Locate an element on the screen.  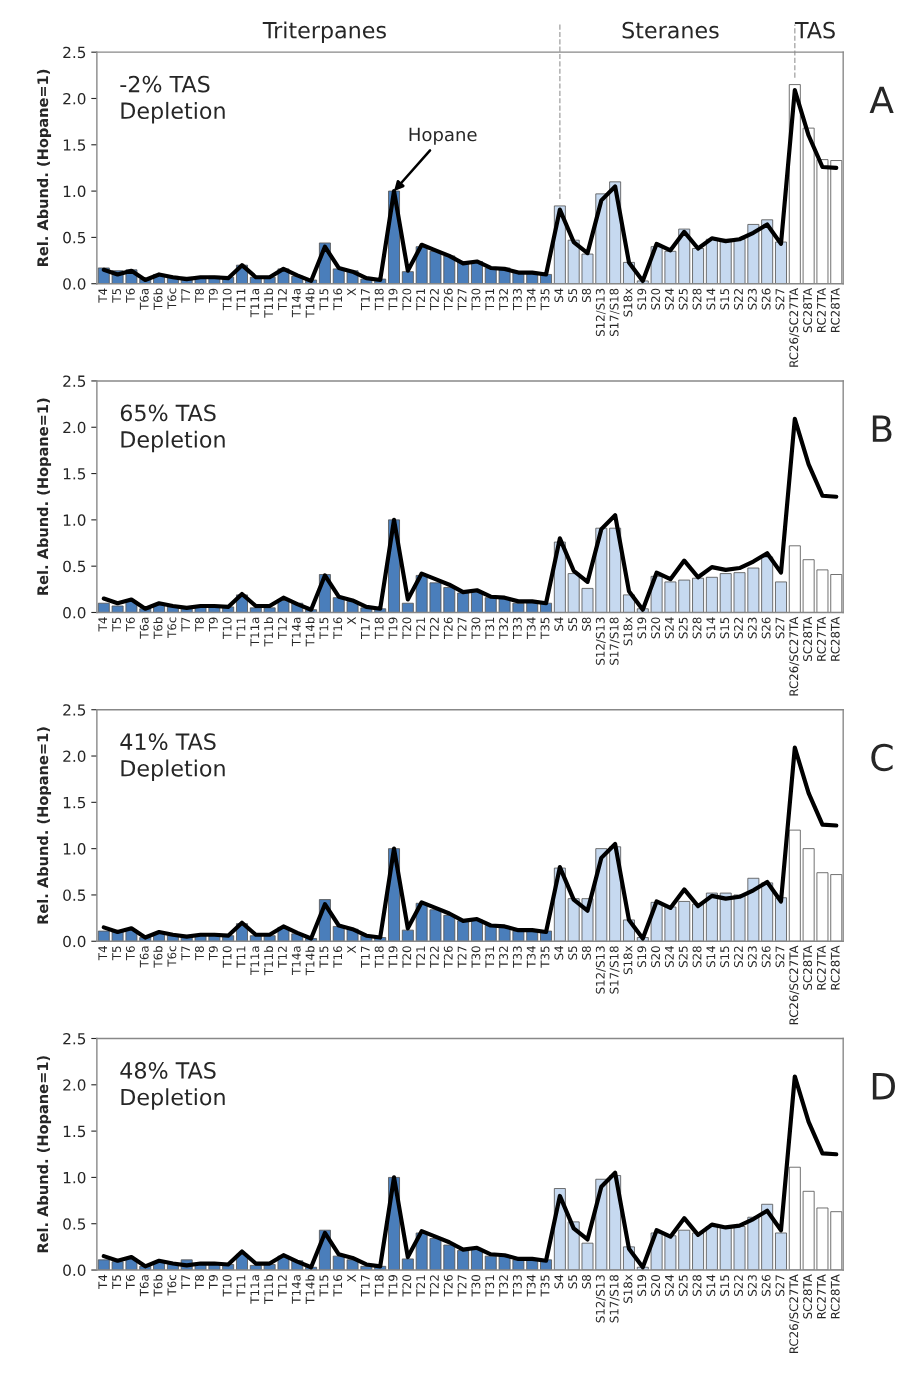
x-tick-label: T8 is located at coordinates (199, 624).